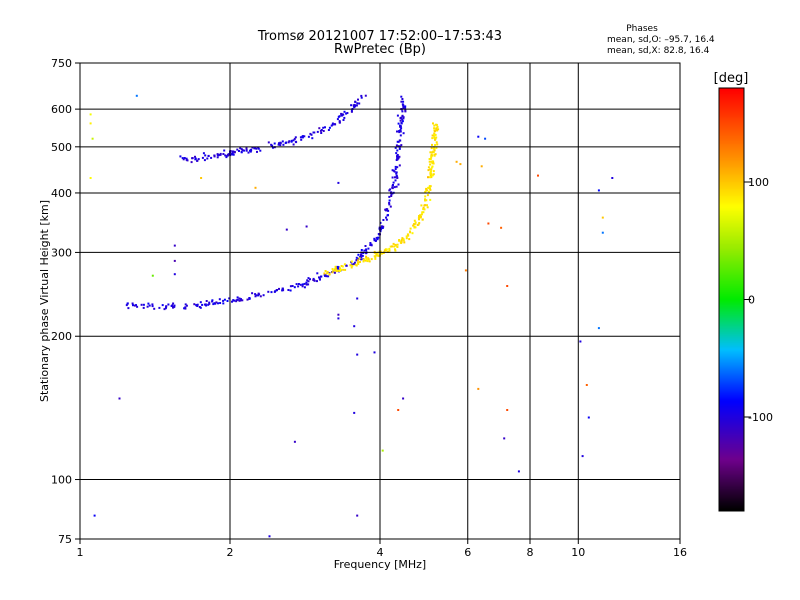 The image size is (800, 600). What do you see at coordinates (230, 552) in the screenshot?
I see `x-tick-label: 2` at bounding box center [230, 552].